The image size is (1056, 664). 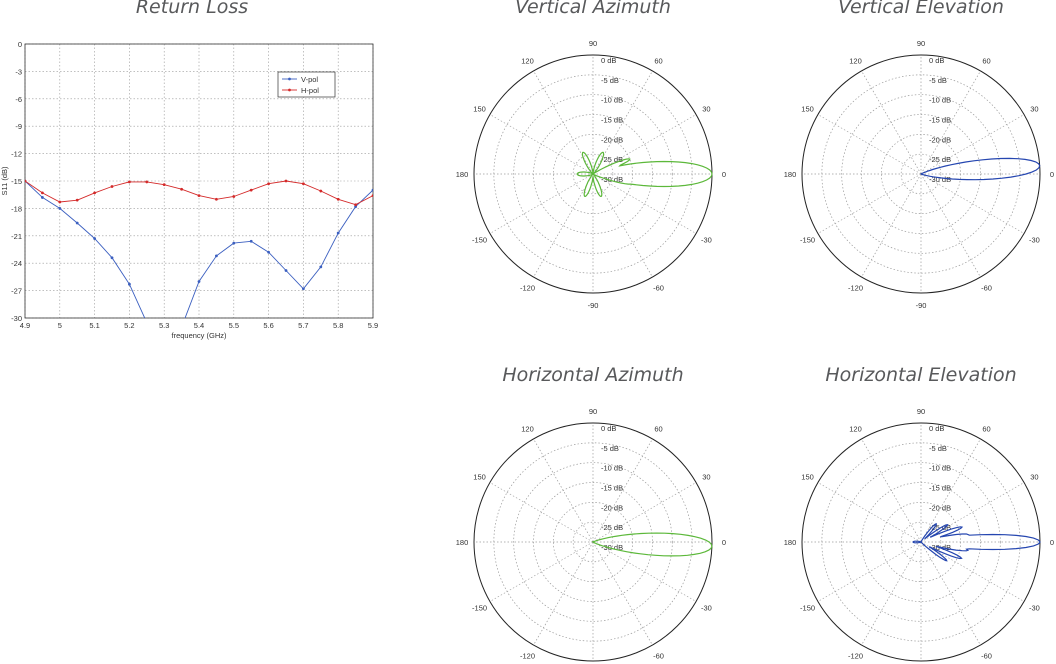 What do you see at coordinates (309, 79) in the screenshot?
I see `legend-label: V-pol` at bounding box center [309, 79].